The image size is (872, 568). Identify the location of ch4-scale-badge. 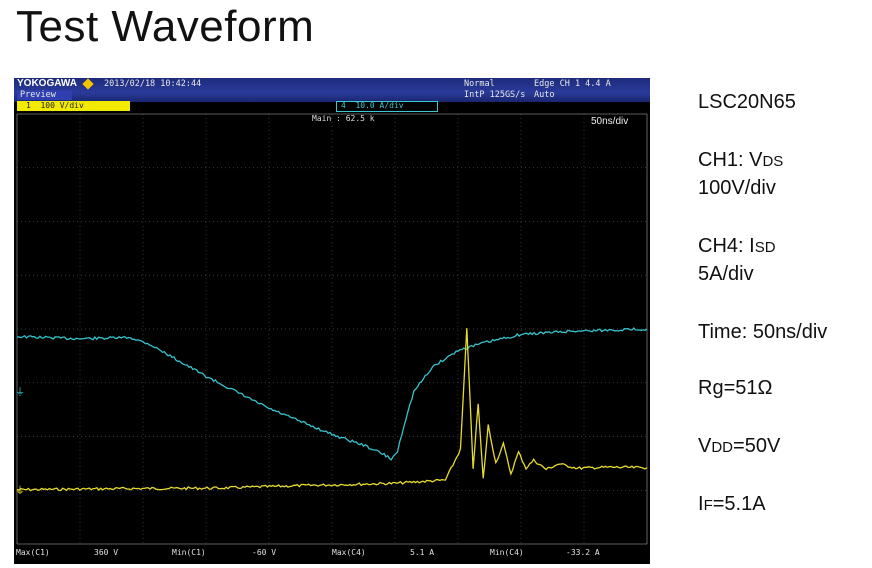
(387, 106).